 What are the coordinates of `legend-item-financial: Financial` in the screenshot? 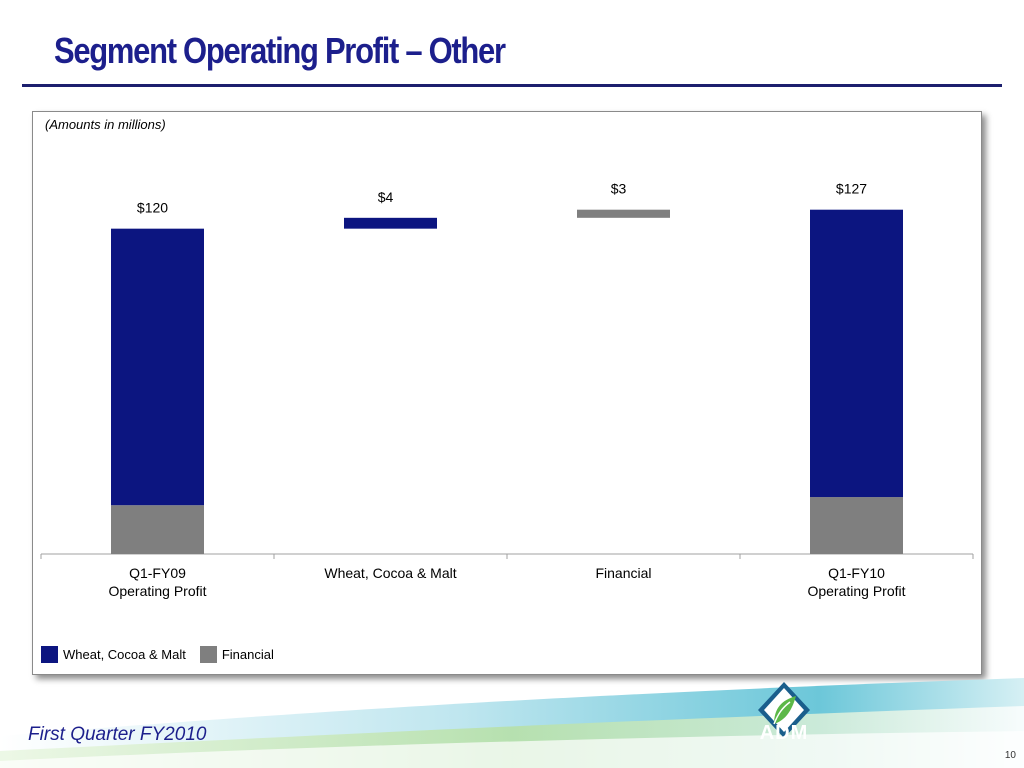 It's located at (236, 654).